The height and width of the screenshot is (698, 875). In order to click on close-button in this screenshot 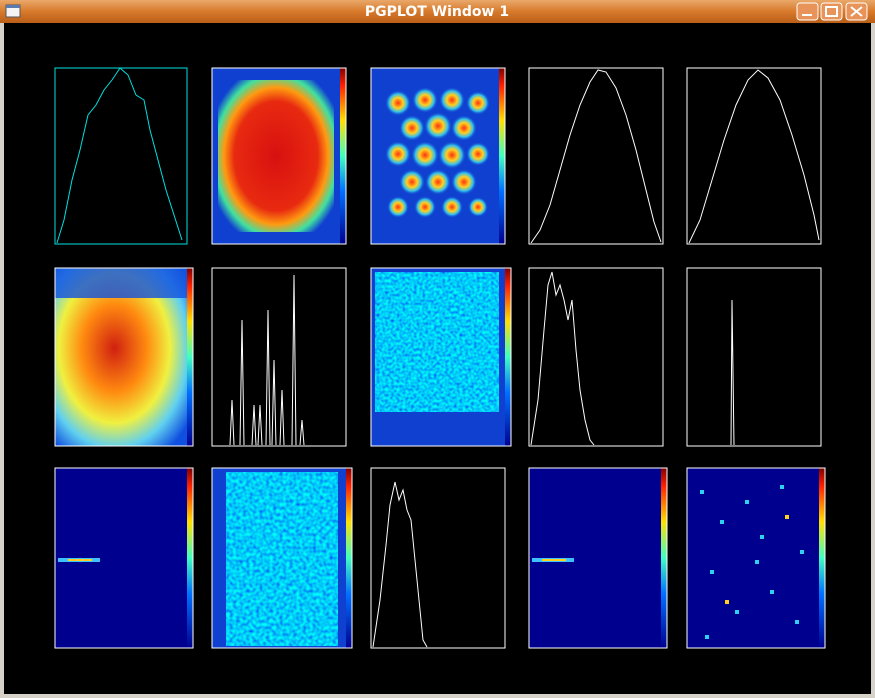, I will do `click(856, 11)`.